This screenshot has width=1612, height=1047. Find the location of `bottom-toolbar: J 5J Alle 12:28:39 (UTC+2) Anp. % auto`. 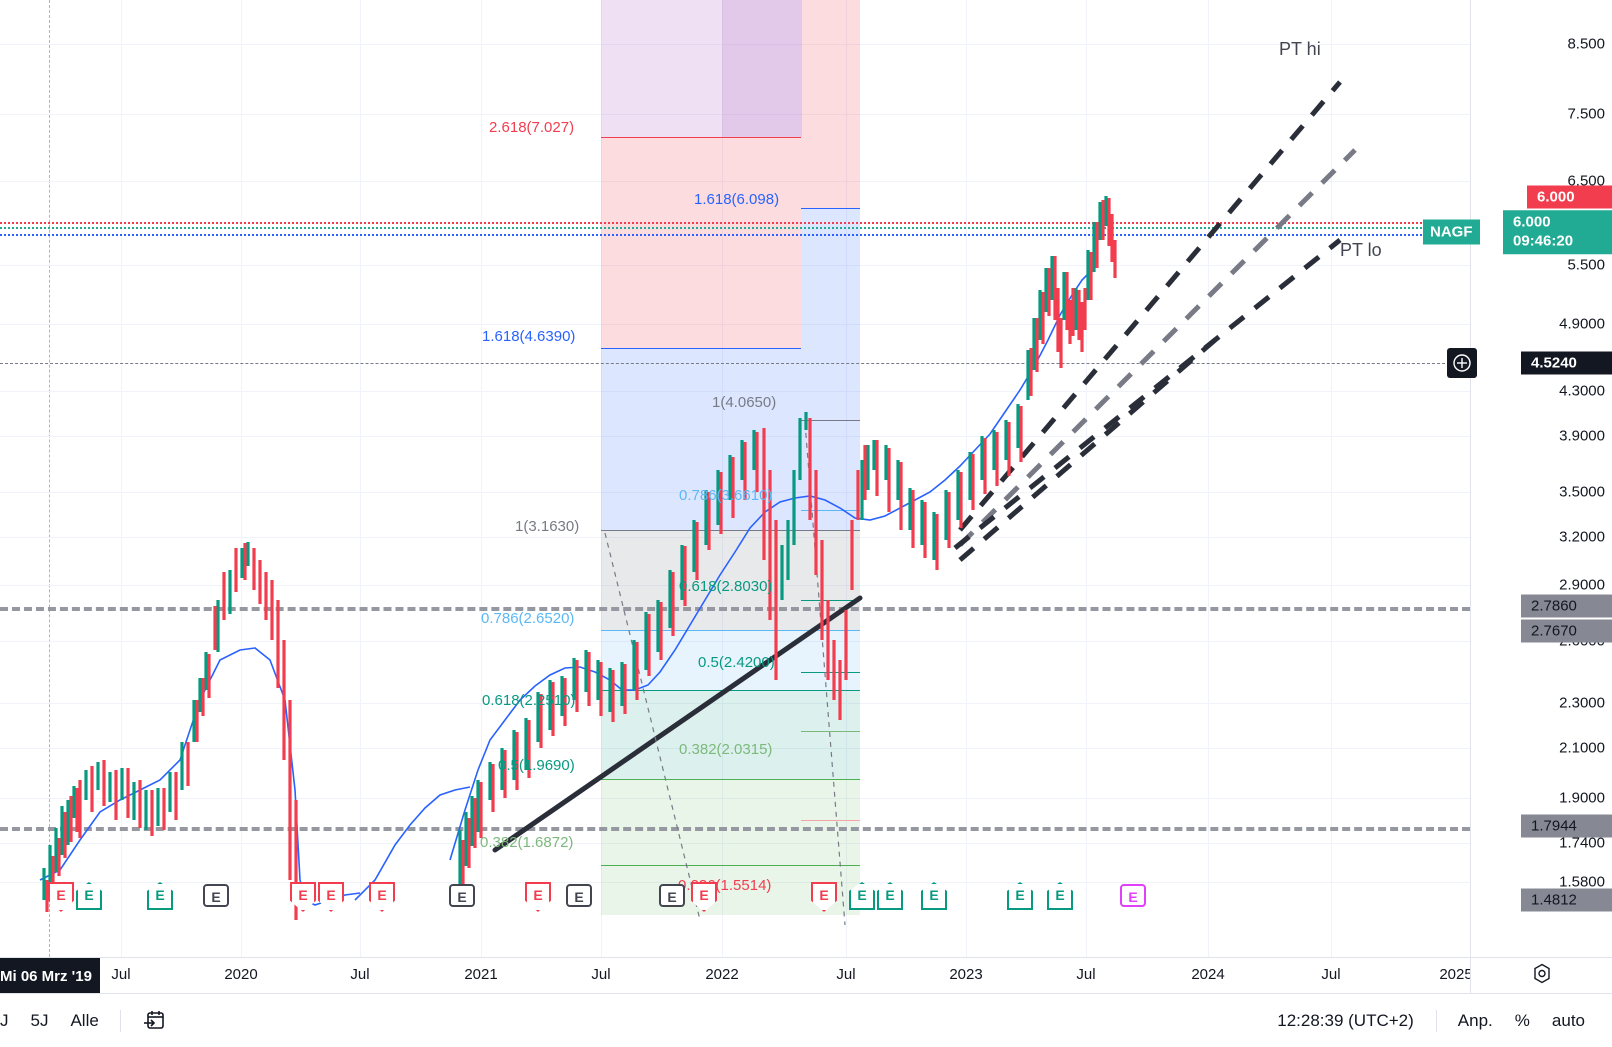

bottom-toolbar: J 5J Alle 12:28:39 (UTC+2) Anp. % auto is located at coordinates (806, 1020).